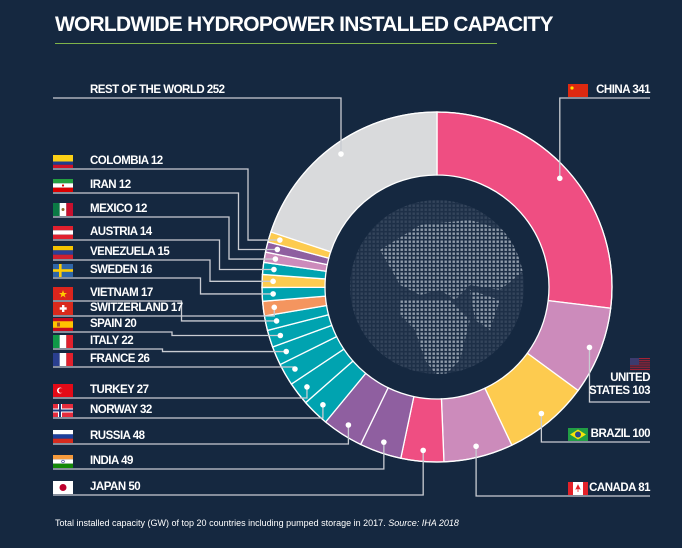  Describe the element at coordinates (111, 209) in the screenshot. I see `label-name: MEXICO` at that location.